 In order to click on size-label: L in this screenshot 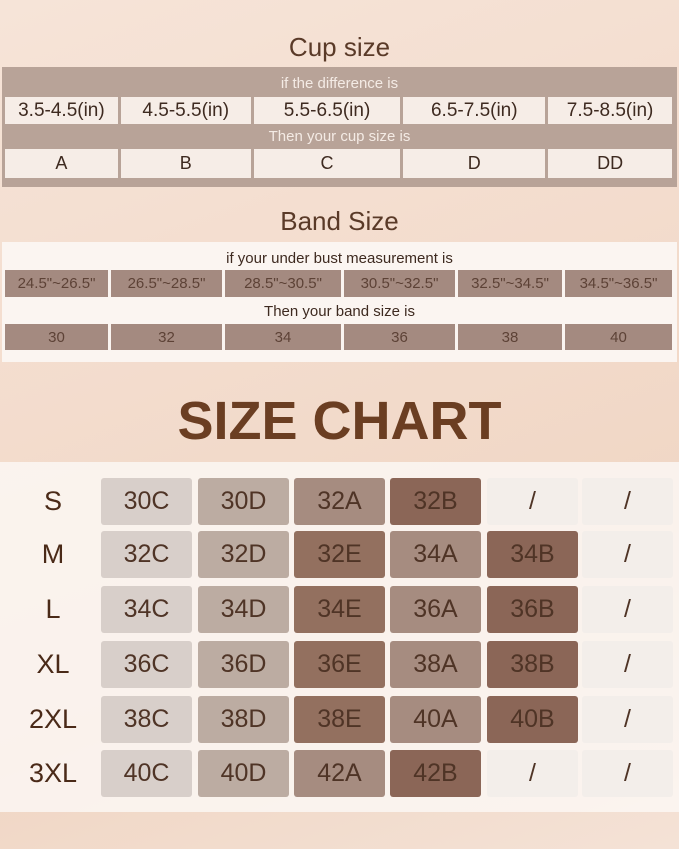, I will do `click(53, 609)`.